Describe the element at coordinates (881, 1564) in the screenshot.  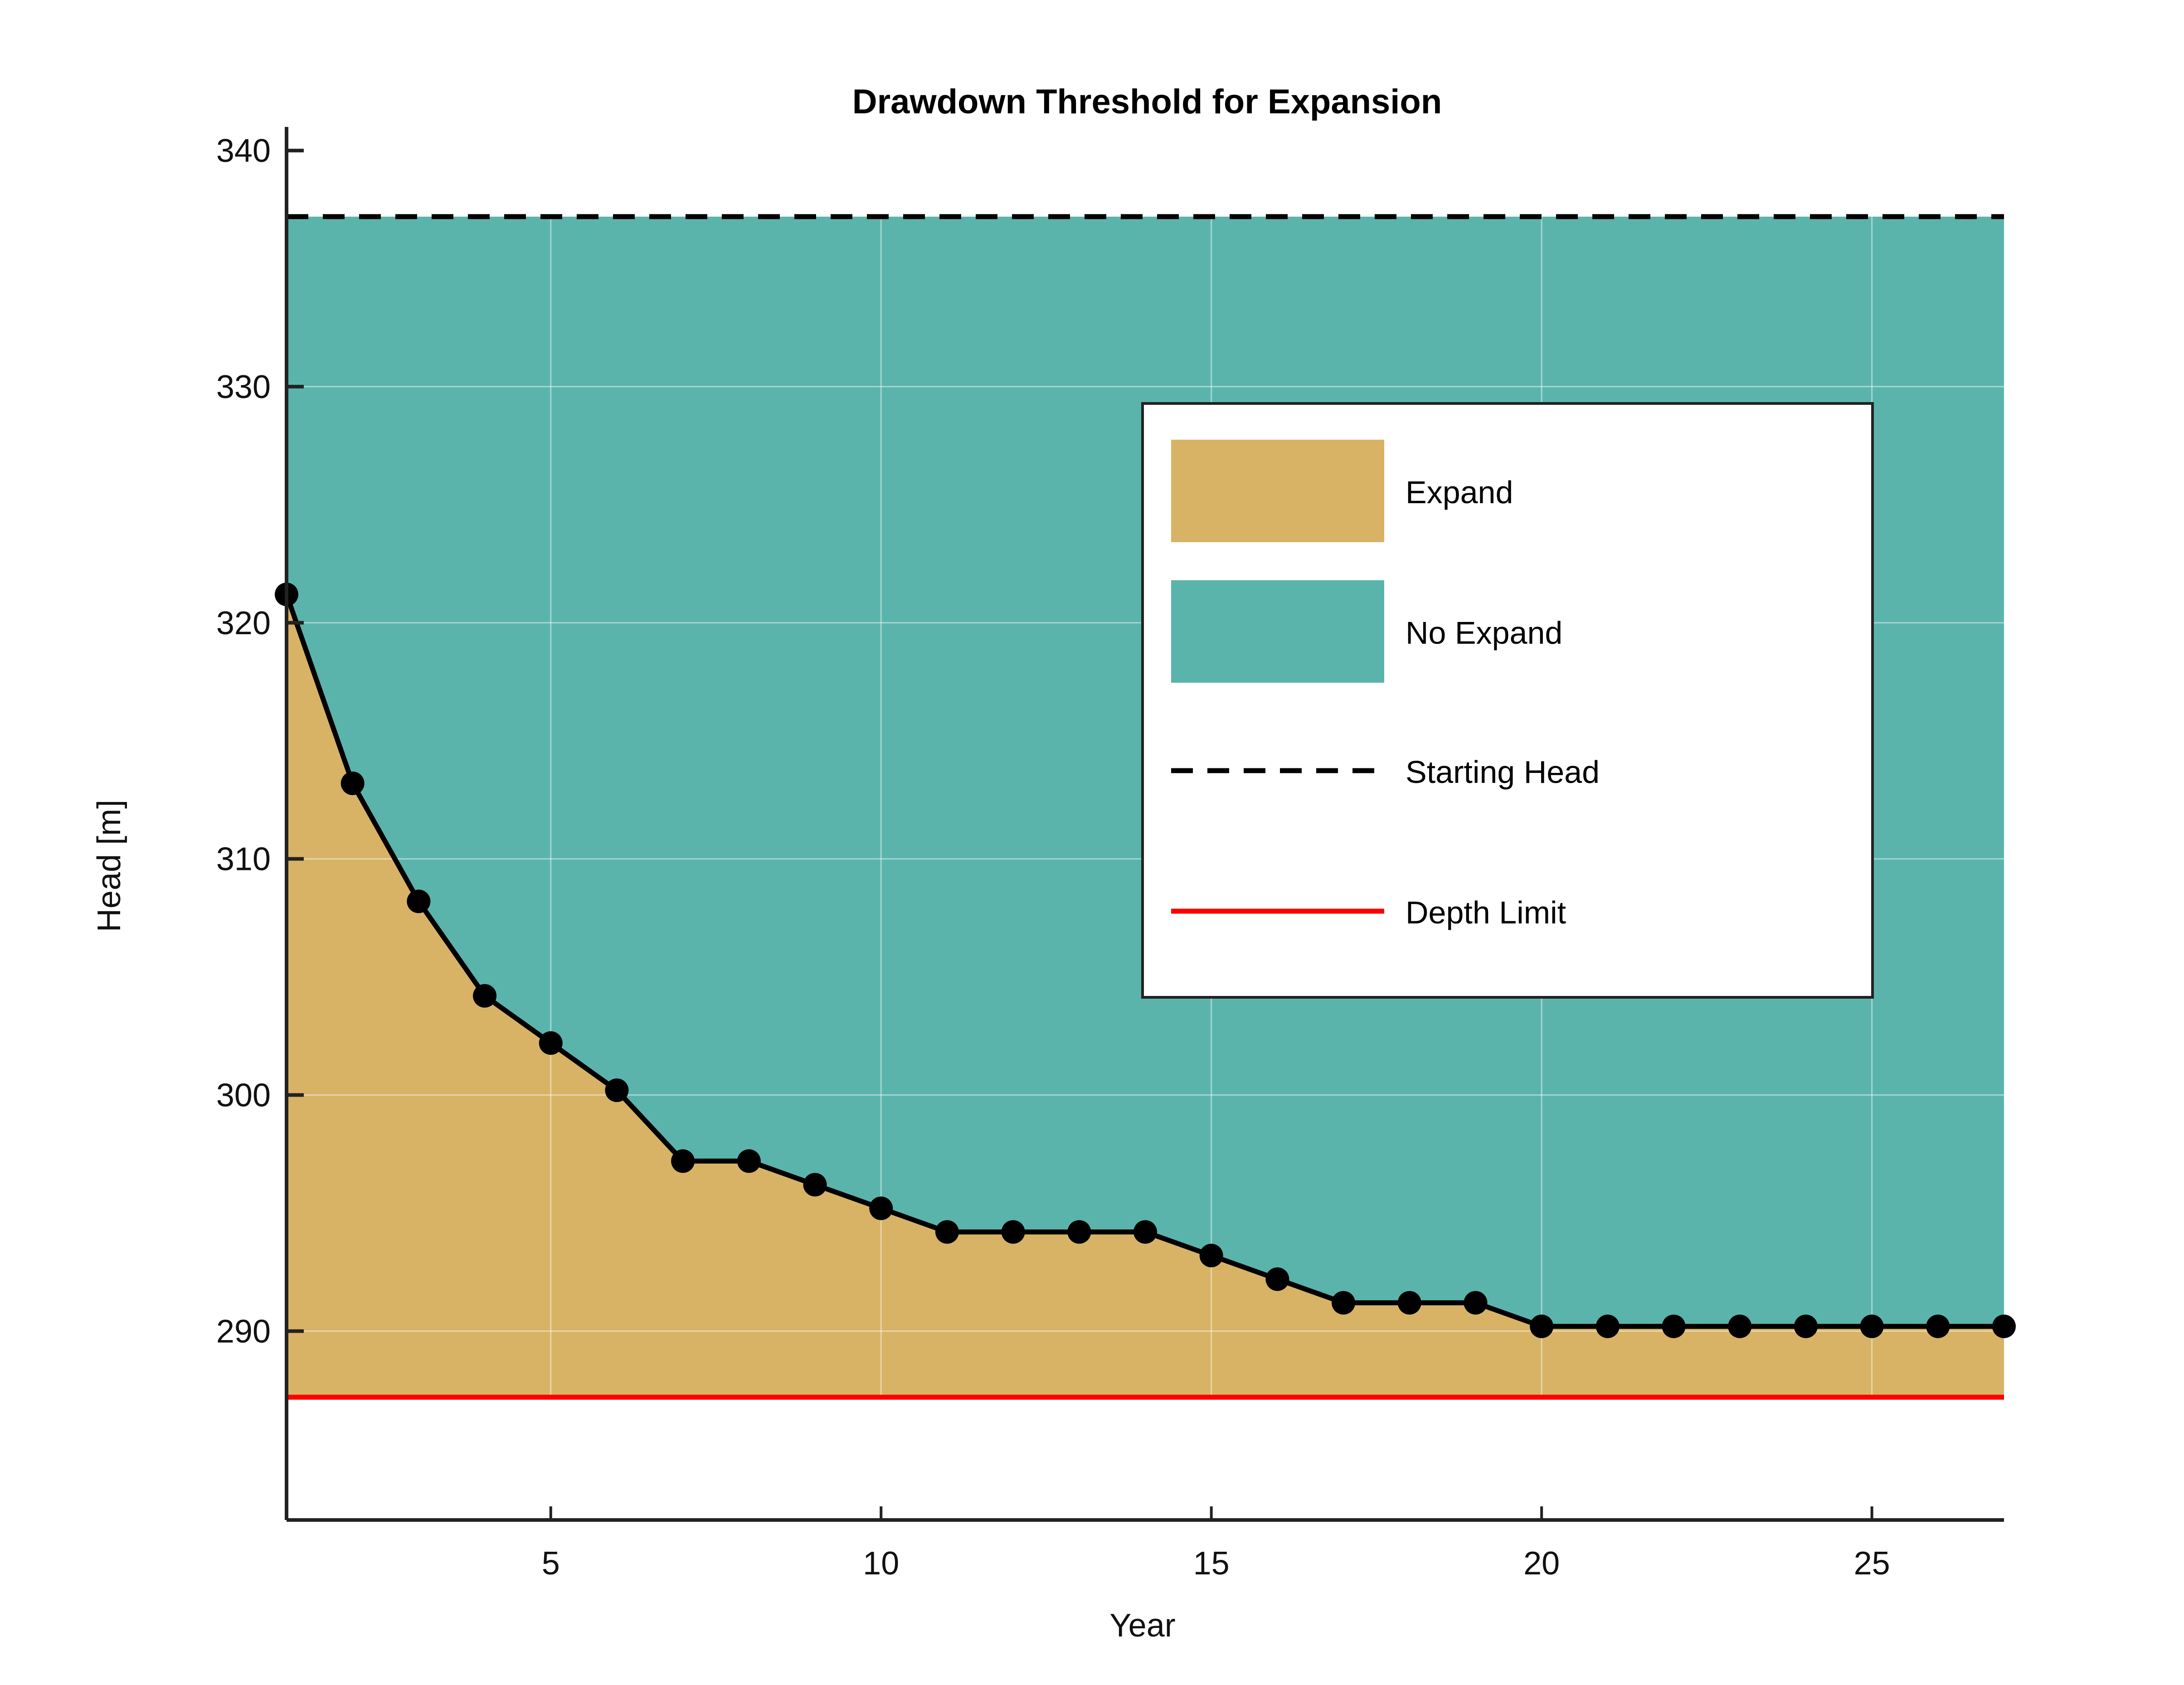
I see `x-tick-label: 10` at that location.